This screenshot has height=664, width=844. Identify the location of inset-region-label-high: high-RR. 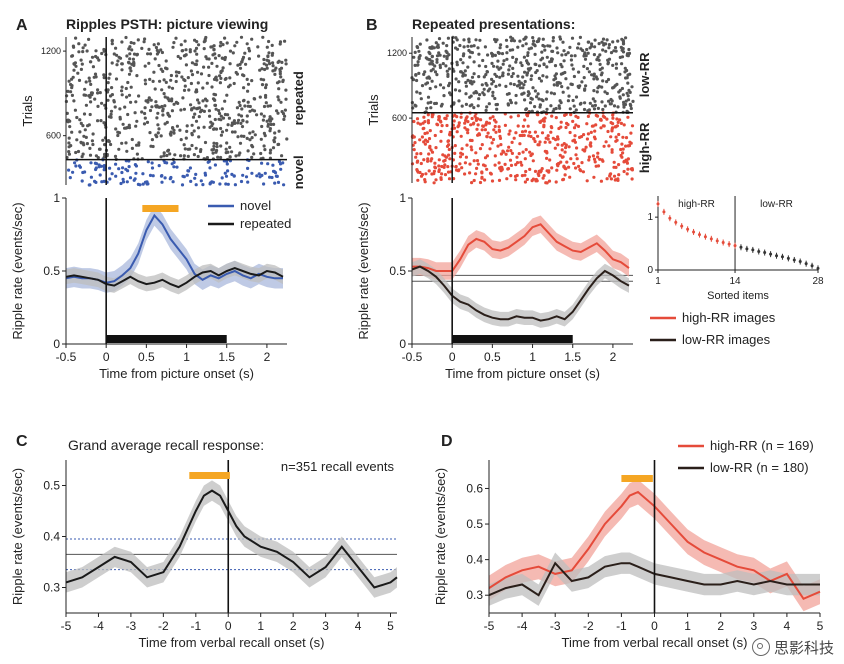
(696, 204).